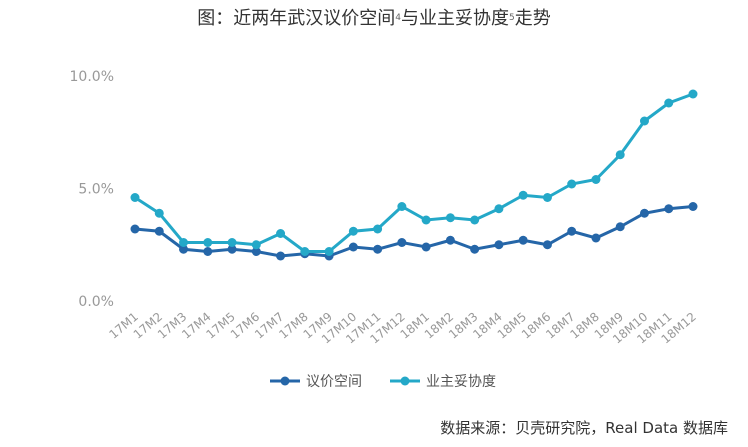 This screenshot has width=748, height=447. What do you see at coordinates (461, 382) in the screenshot?
I see `legend-label: 业主妥协度` at bounding box center [461, 382].